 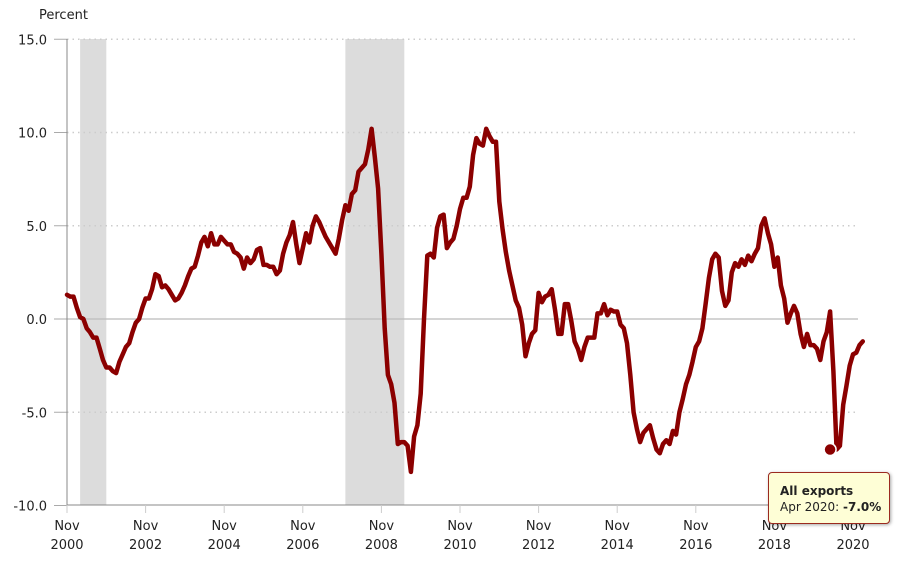 I want to click on recession-band, so click(x=93, y=272).